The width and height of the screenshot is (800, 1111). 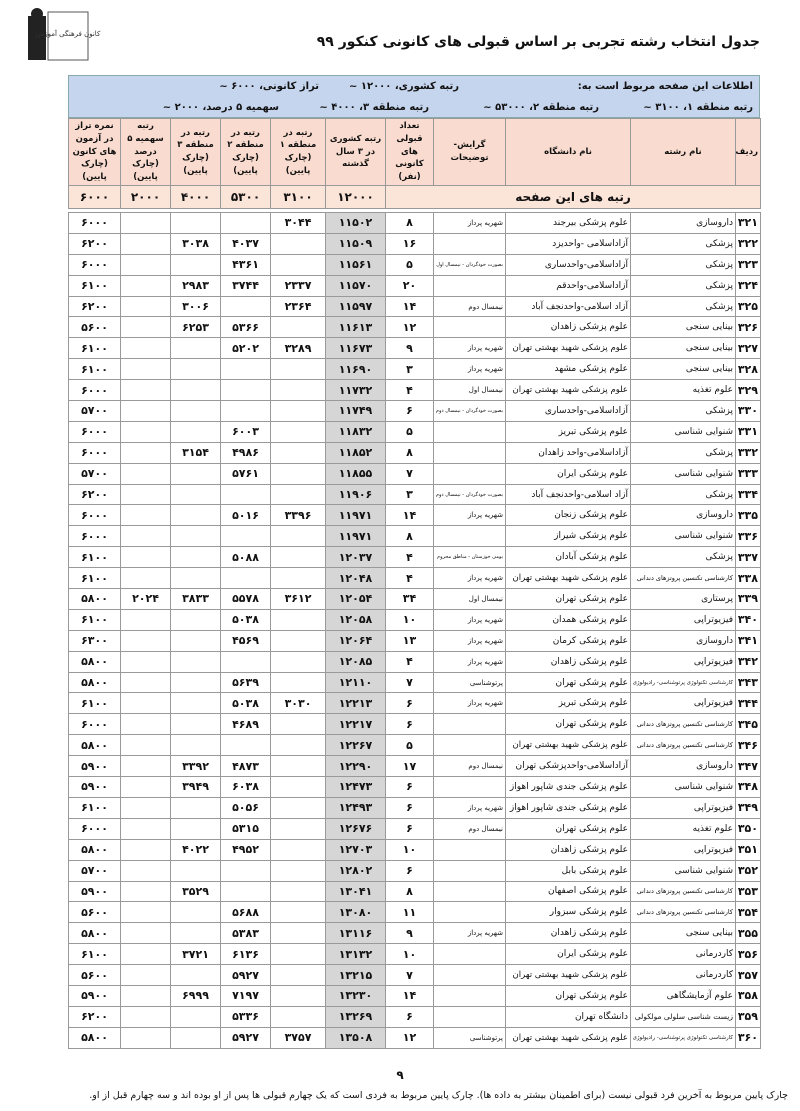 I want to click on table-cell: ۱۲, so click(x=409, y=327).